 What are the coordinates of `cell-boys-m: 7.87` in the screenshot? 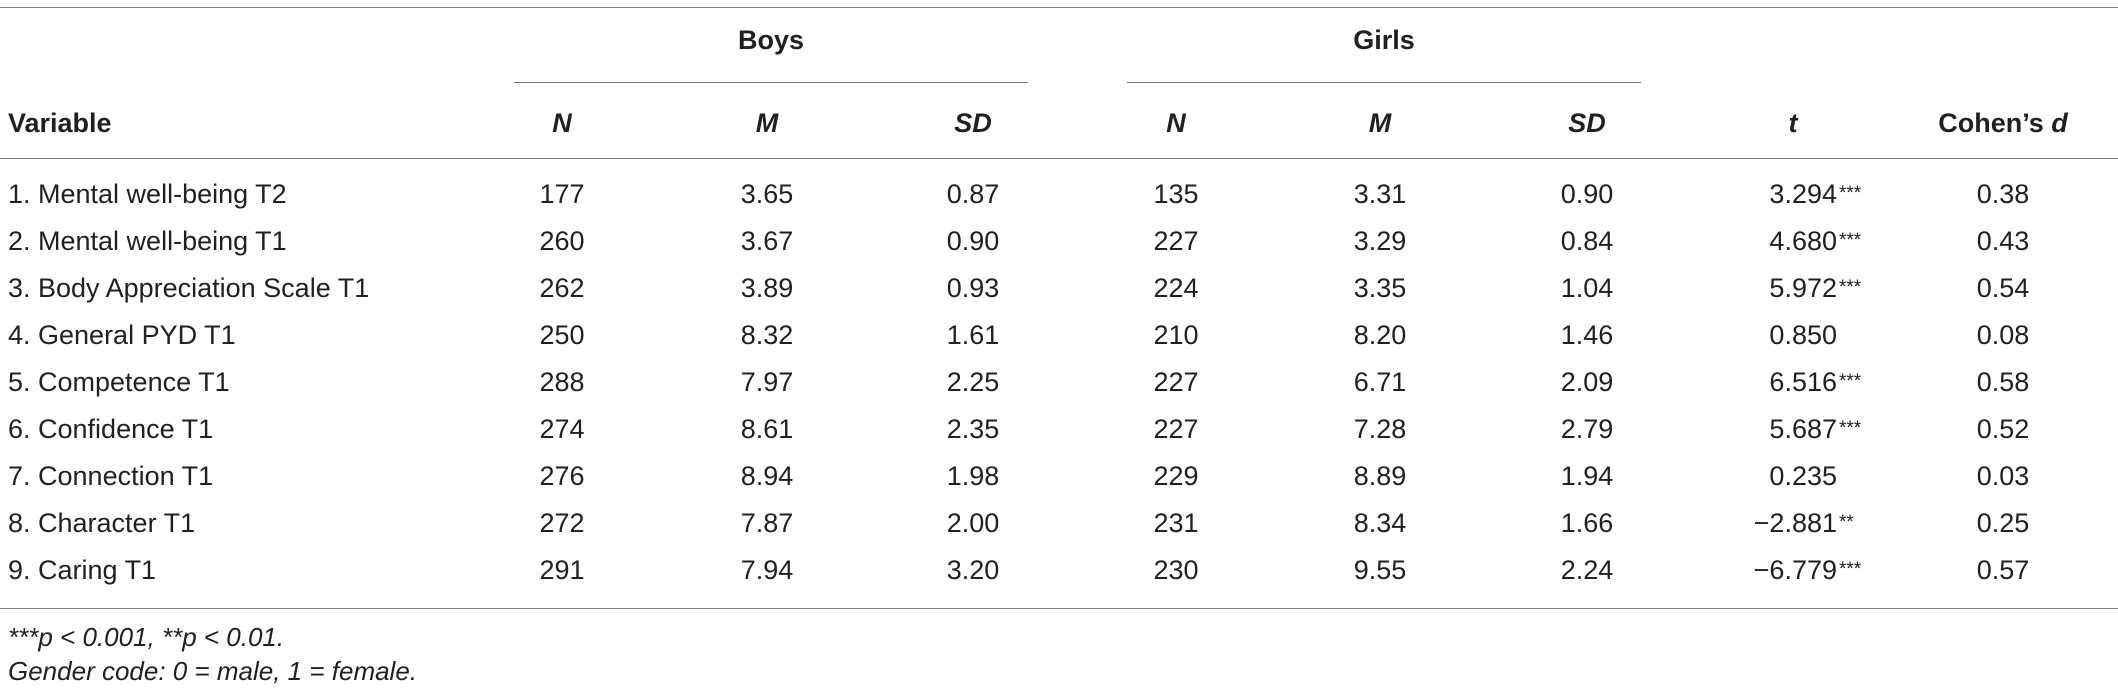 It's located at (767, 523).